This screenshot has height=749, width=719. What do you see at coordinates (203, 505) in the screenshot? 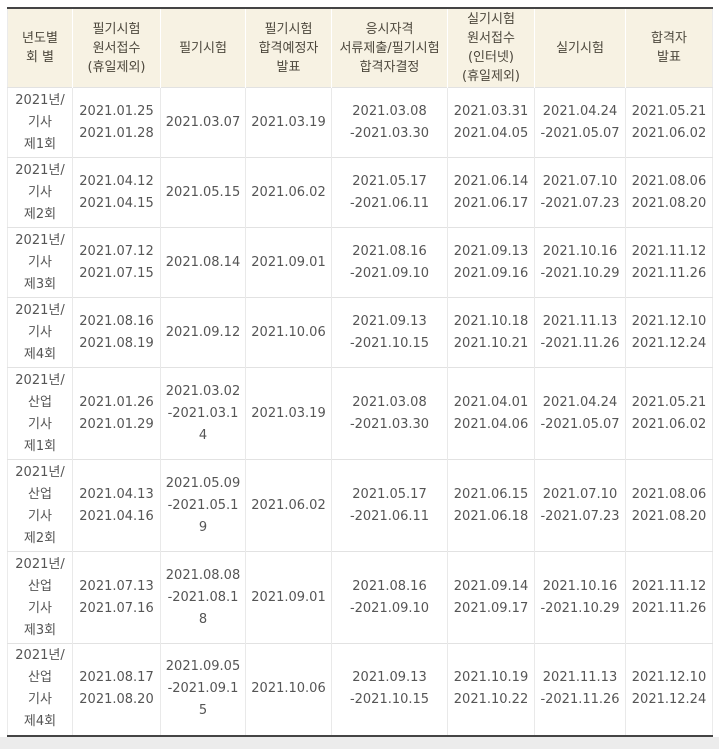
I see `cell-written-exam: 2021.05.09 -2021.05.19` at bounding box center [203, 505].